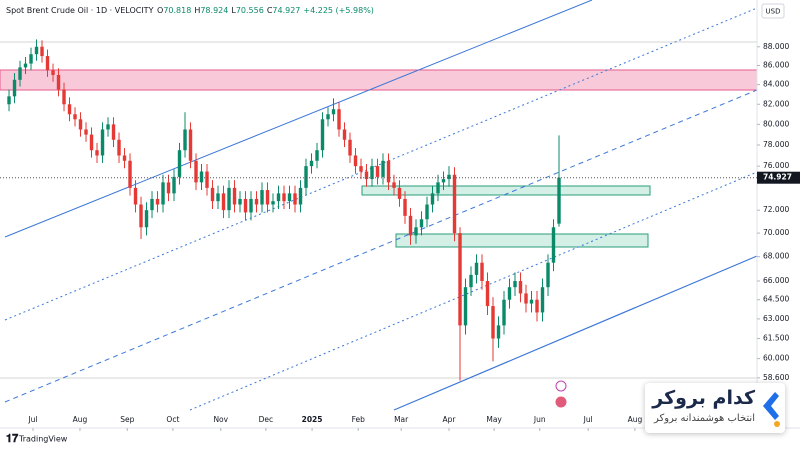 The image size is (800, 450). Describe the element at coordinates (776, 256) in the screenshot. I see `y-tick-label: 68.000` at that location.